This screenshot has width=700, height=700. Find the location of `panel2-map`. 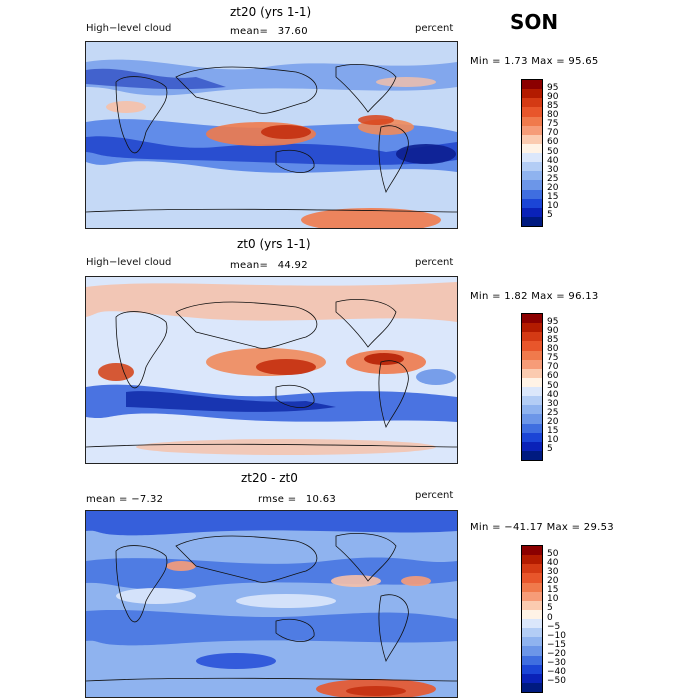

panel2-map is located at coordinates (271, 370).